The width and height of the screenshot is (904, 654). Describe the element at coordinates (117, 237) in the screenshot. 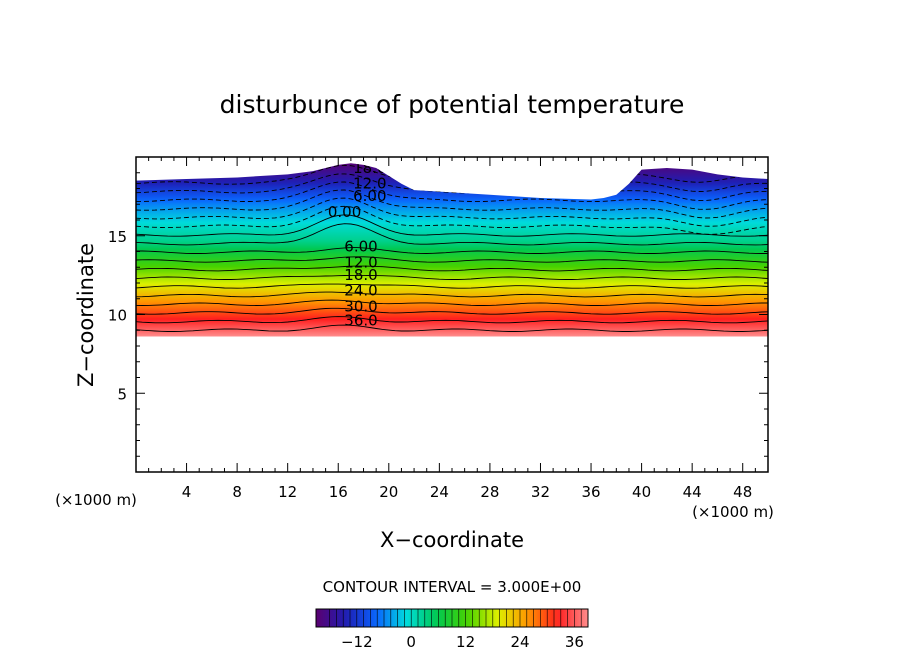

I see `y-tick-label: 15` at that location.